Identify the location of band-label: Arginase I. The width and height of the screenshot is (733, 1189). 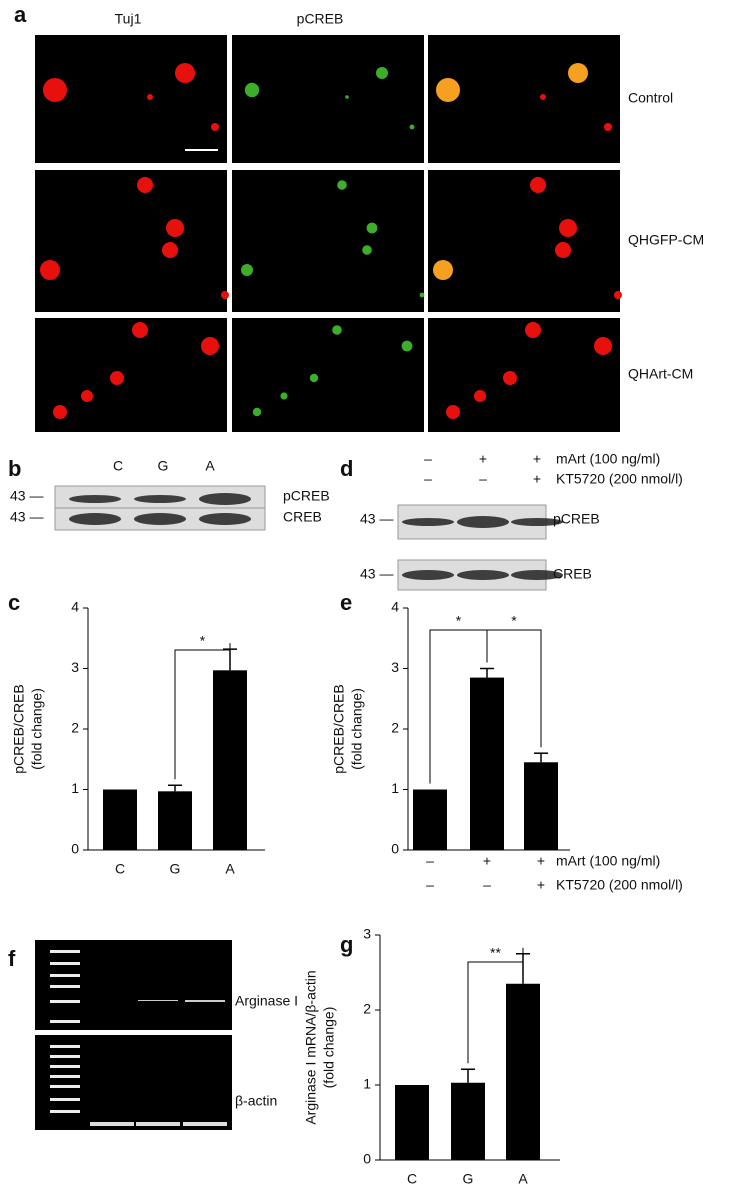
(266, 1001).